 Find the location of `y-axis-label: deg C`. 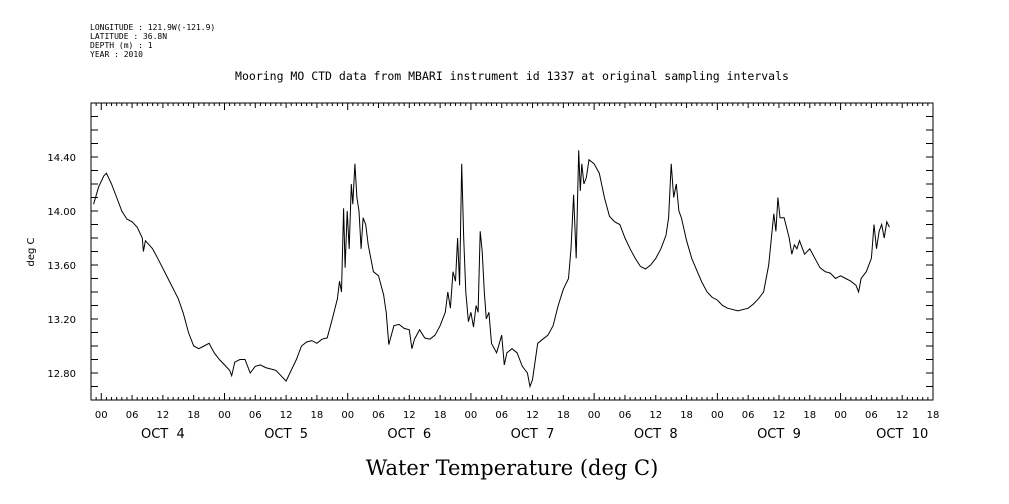

y-axis-label: deg C is located at coordinates (31, 251).